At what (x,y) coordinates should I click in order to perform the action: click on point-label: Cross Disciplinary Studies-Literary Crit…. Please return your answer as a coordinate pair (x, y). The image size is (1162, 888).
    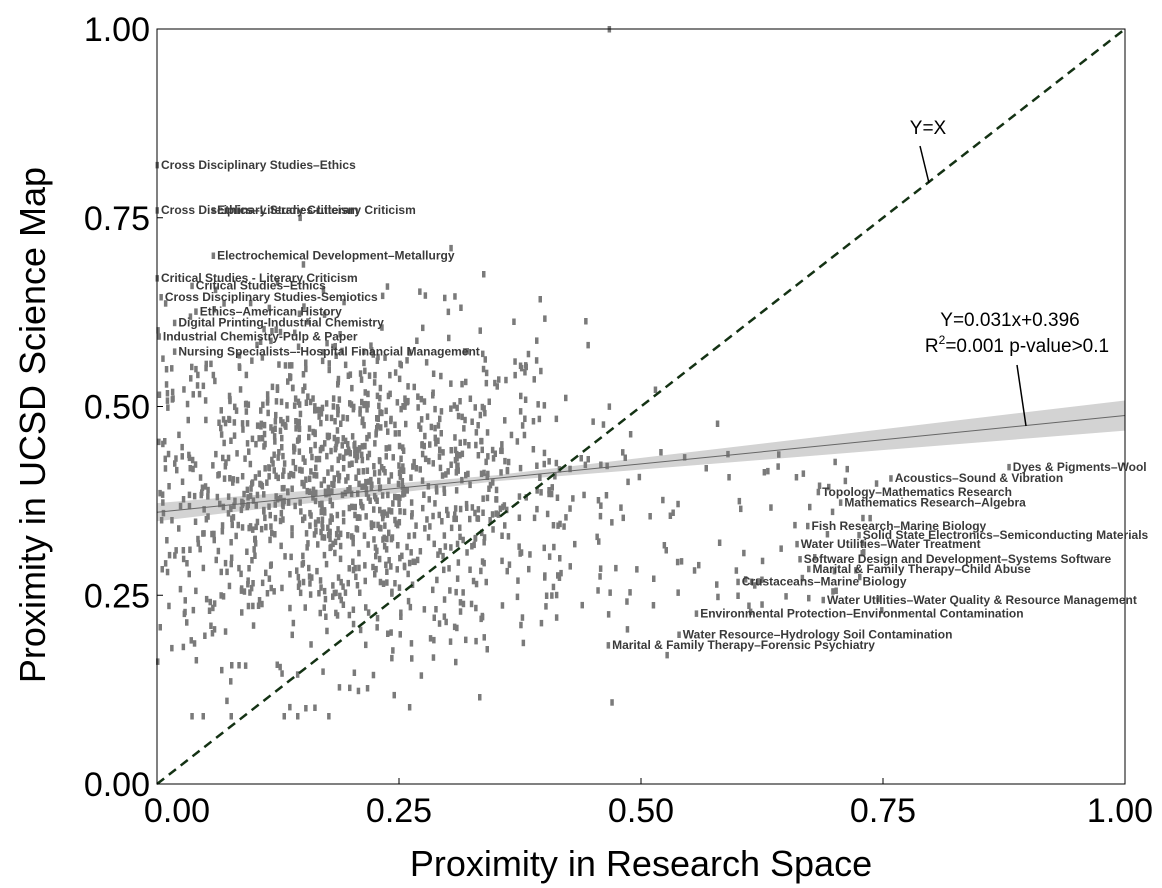
    Looking at the image, I should click on (288, 210).